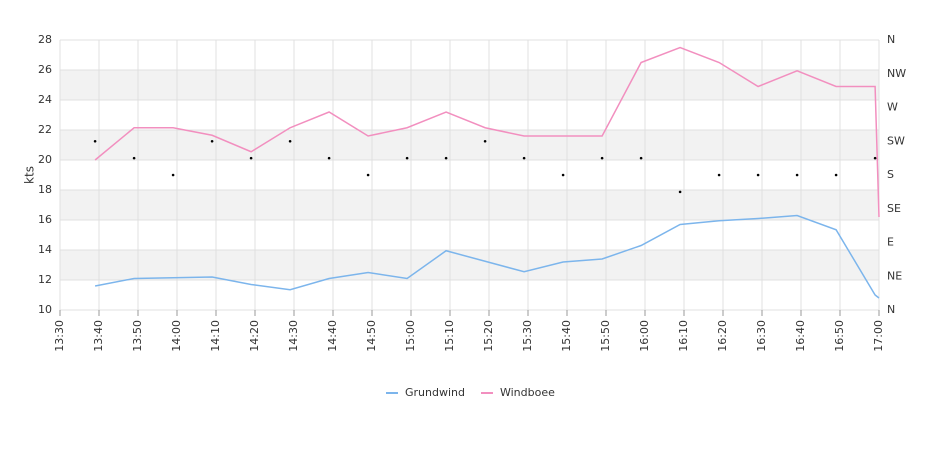 The height and width of the screenshot is (450, 940). Describe the element at coordinates (371, 336) in the screenshot. I see `x-tick-label: 14:50` at that location.